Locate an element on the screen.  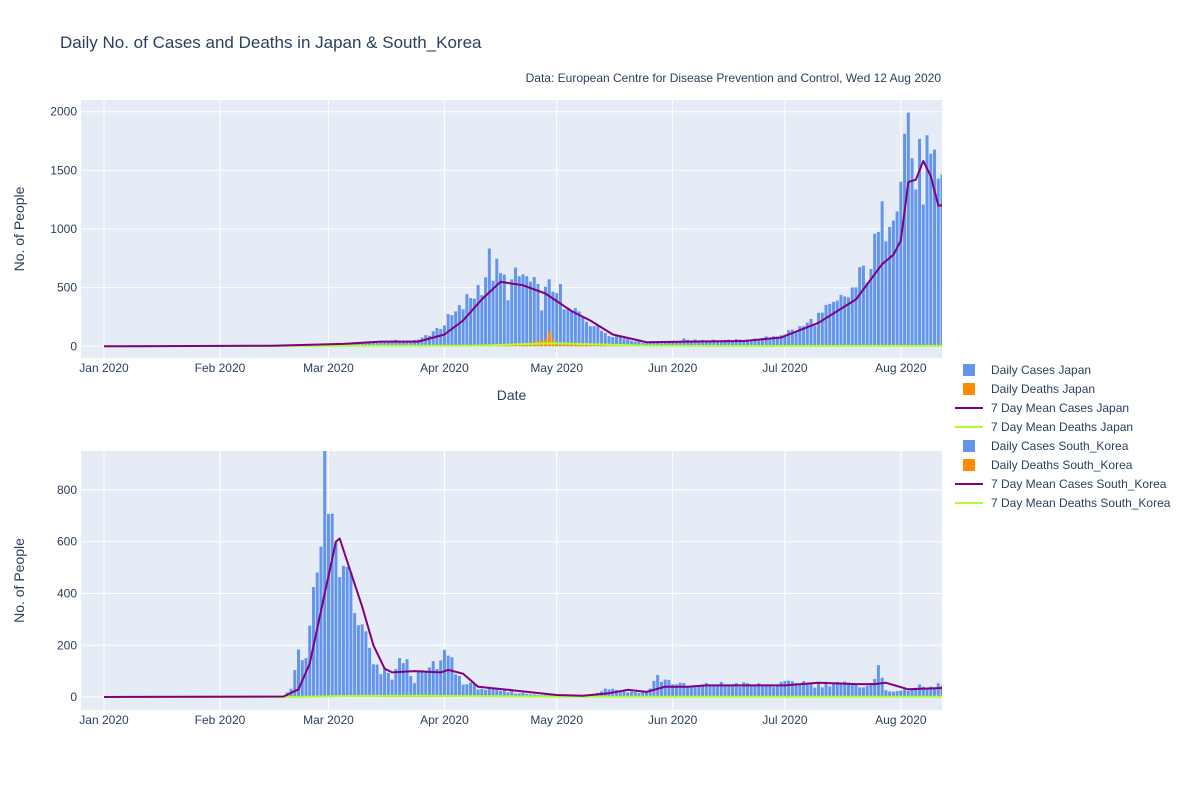
daily-deaths-bar is located at coordinates (605, 345).